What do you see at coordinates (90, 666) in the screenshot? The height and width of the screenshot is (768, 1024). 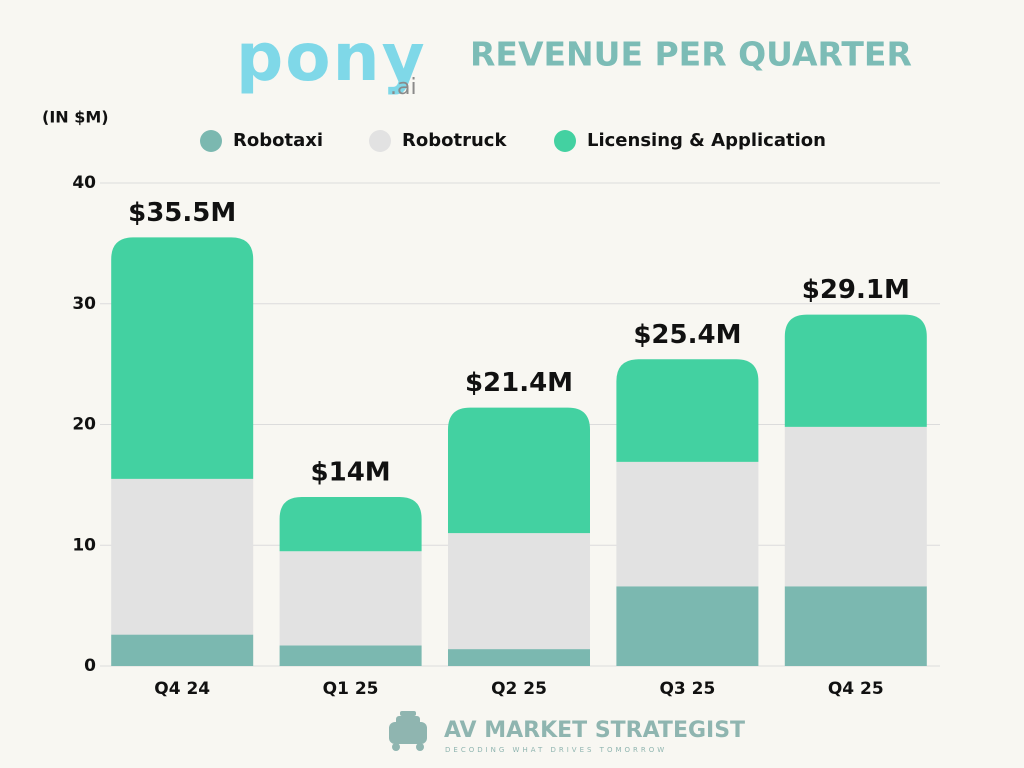 I see `y-tick-label: 0` at bounding box center [90, 666].